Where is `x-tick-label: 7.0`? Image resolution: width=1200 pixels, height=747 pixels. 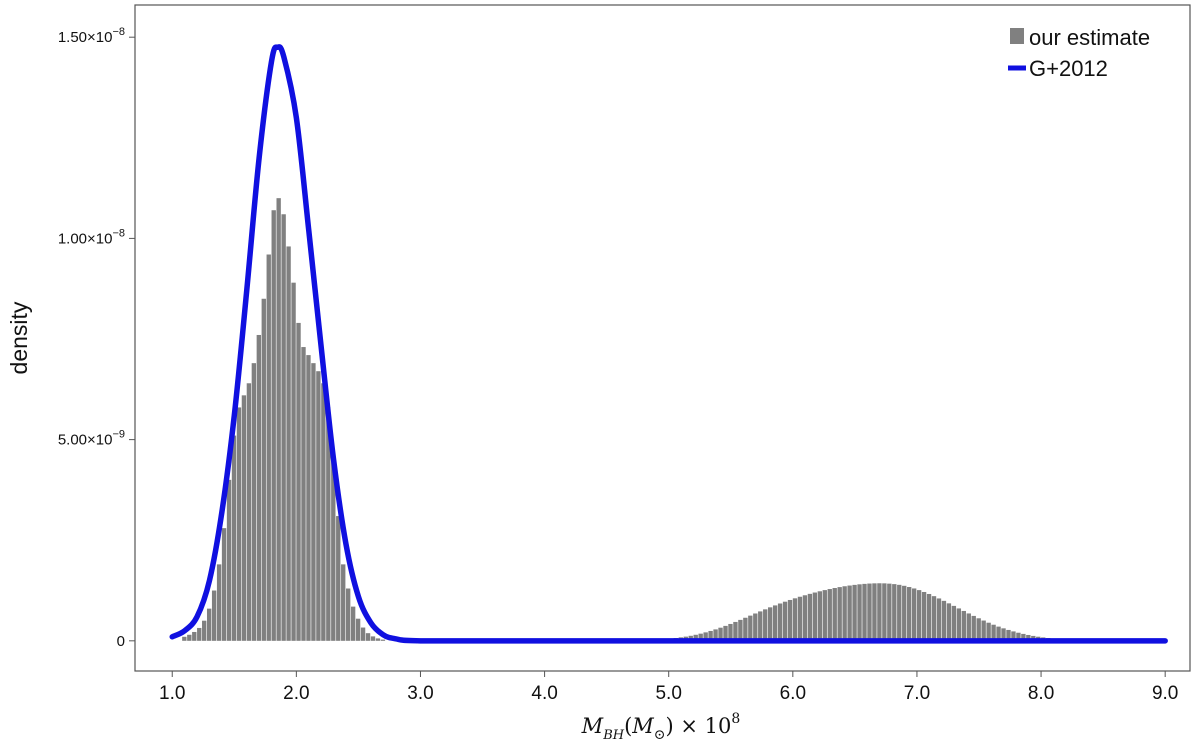 x-tick-label: 7.0 is located at coordinates (917, 693).